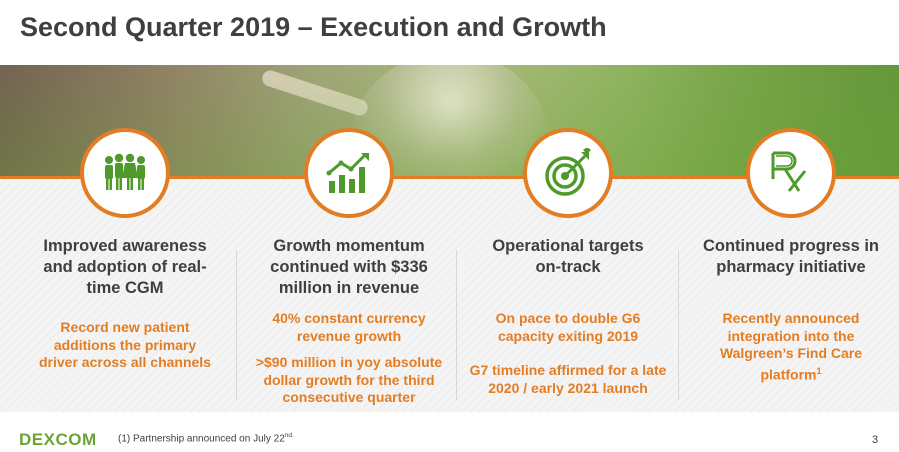  Describe the element at coordinates (875, 440) in the screenshot. I see `page-number: 3` at that location.